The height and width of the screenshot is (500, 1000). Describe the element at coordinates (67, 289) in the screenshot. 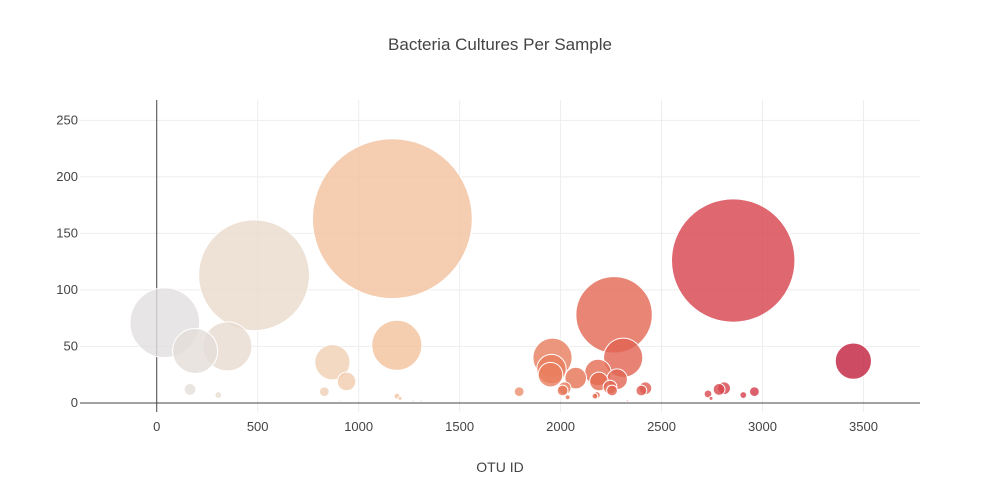

I see `y-tick-label: 100` at that location.